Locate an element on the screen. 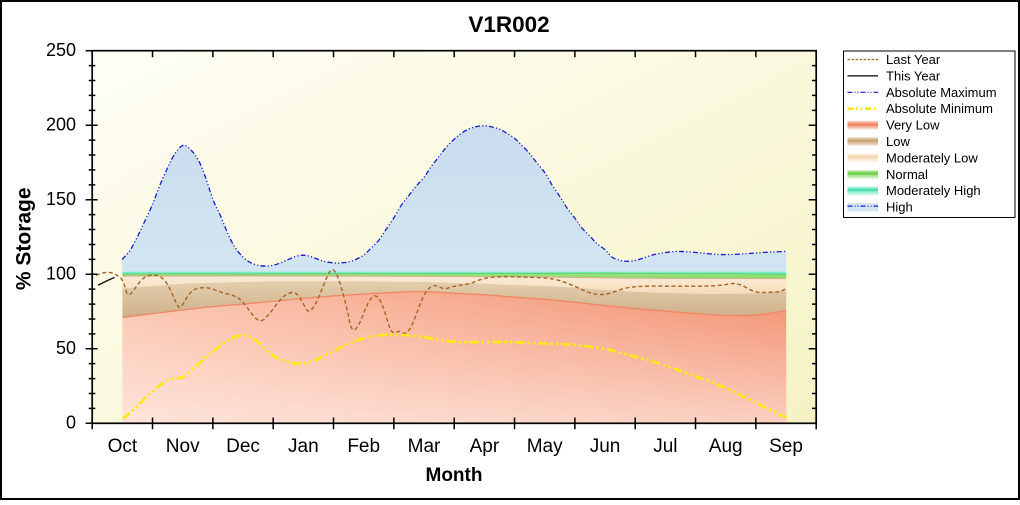 Image resolution: width=1020 pixels, height=505 pixels. svg-text: Absolute Maximum is located at coordinates (941, 92).